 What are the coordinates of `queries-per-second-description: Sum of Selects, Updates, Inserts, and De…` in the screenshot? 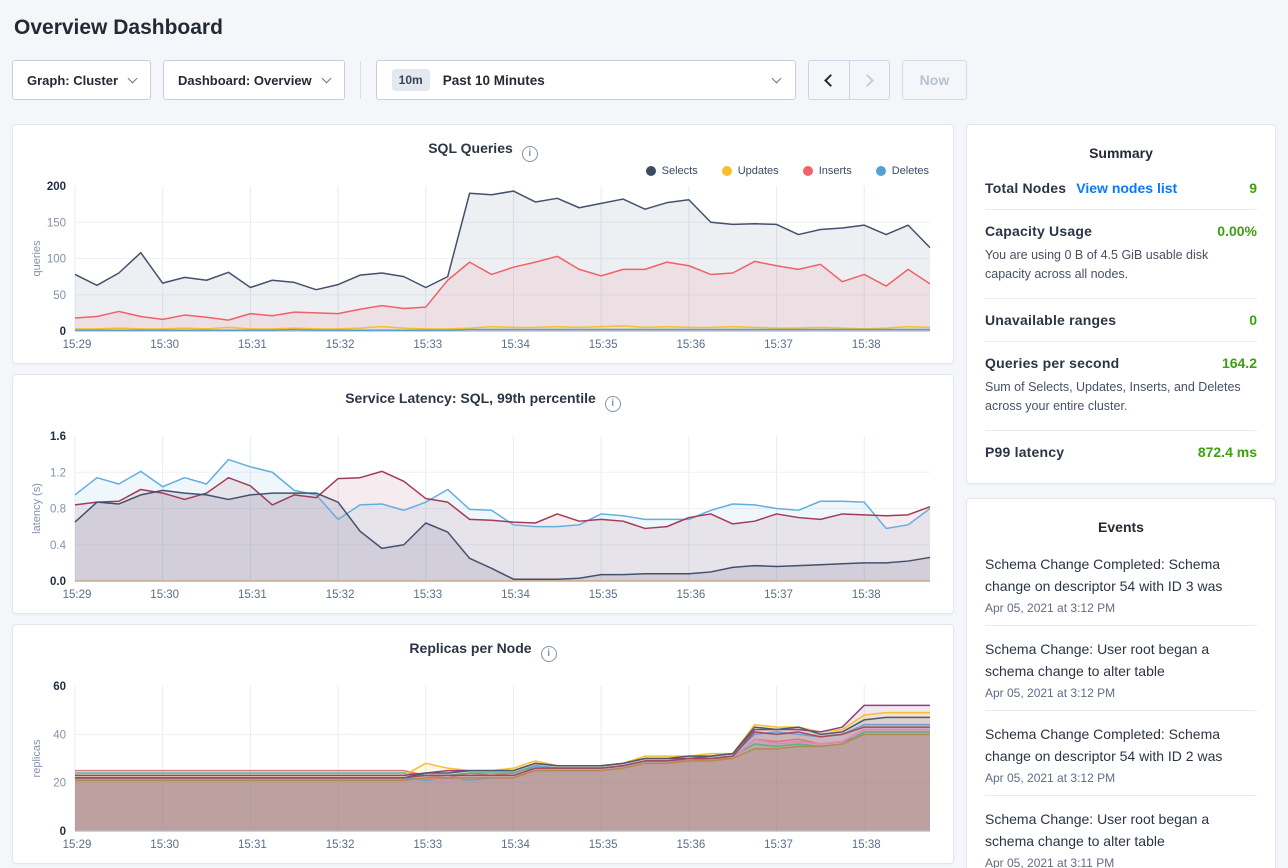 It's located at (1113, 396).